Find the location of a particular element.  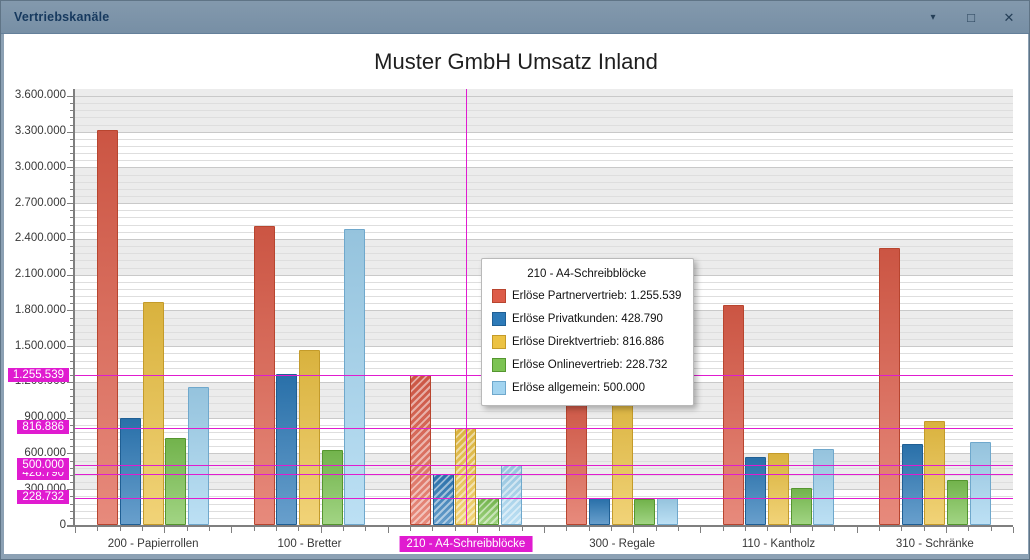

tooltip-series-value: Erlöse allgemein: 500.000 is located at coordinates (578, 388).